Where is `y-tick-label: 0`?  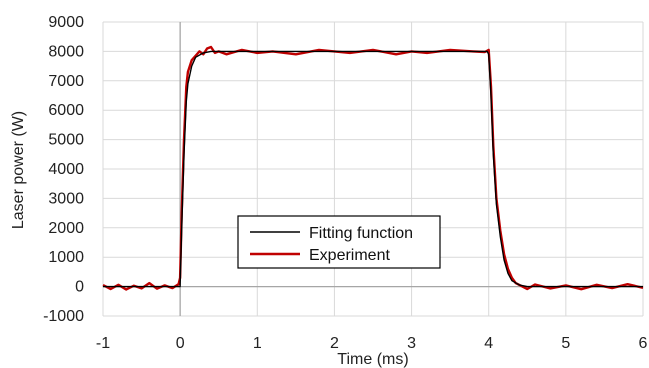 y-tick-label: 0 is located at coordinates (79, 287).